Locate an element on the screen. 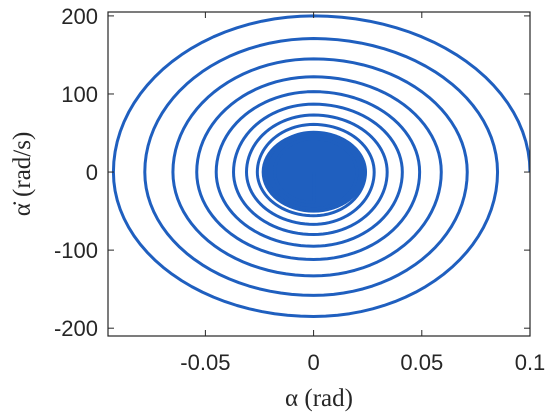 The image size is (550, 420). y-tick-label: -100 is located at coordinates (76, 250).